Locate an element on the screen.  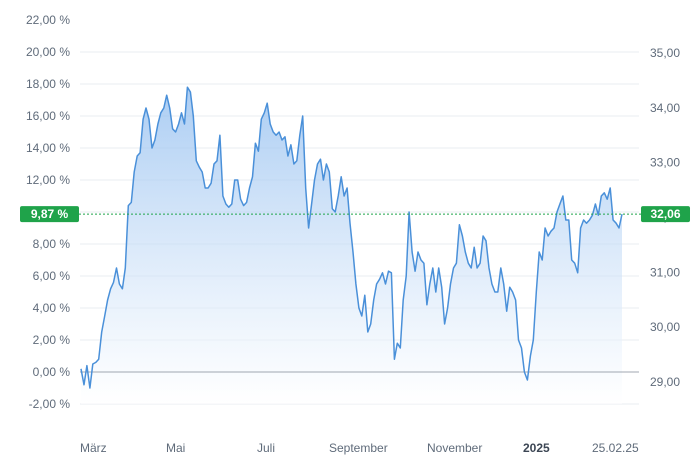
right-tick-label: 30,00 is located at coordinates (665, 327).